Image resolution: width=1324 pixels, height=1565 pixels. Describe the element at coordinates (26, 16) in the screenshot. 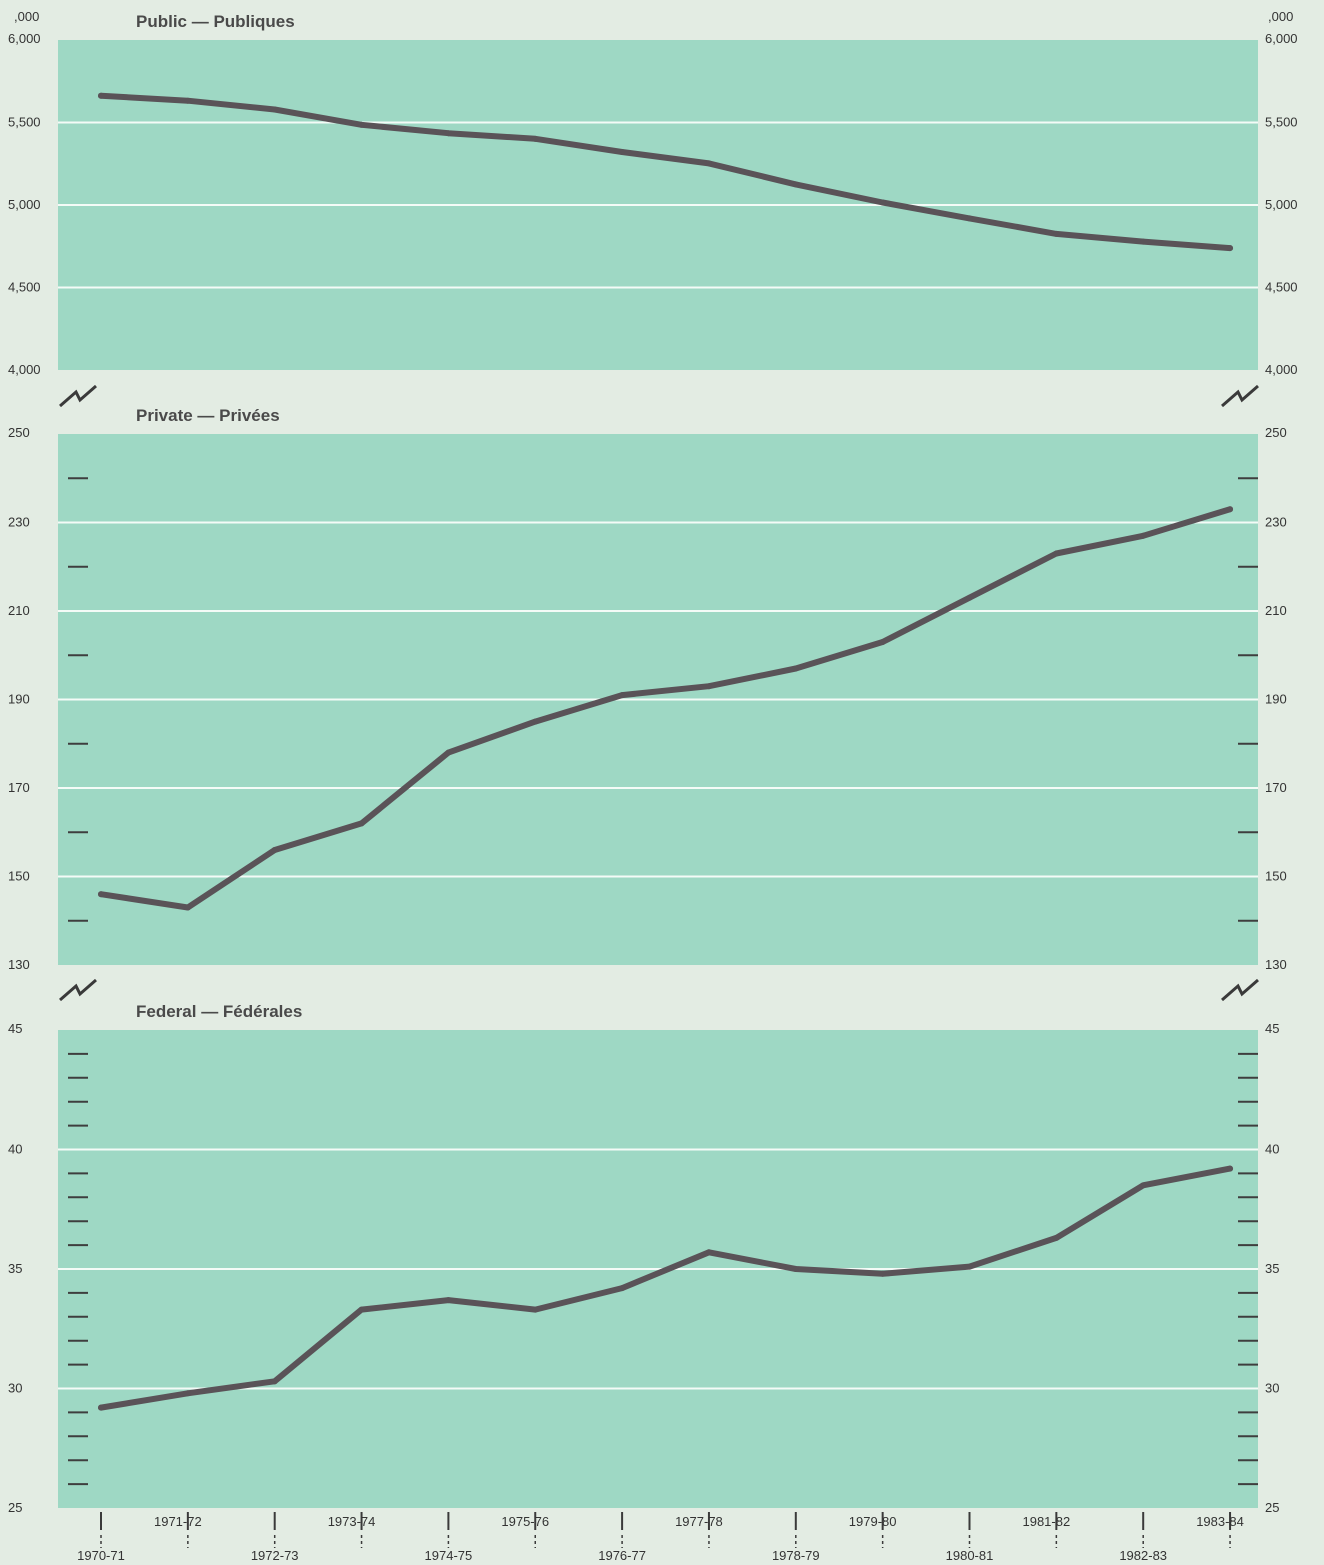

I see `unit-label-left: ,000` at that location.